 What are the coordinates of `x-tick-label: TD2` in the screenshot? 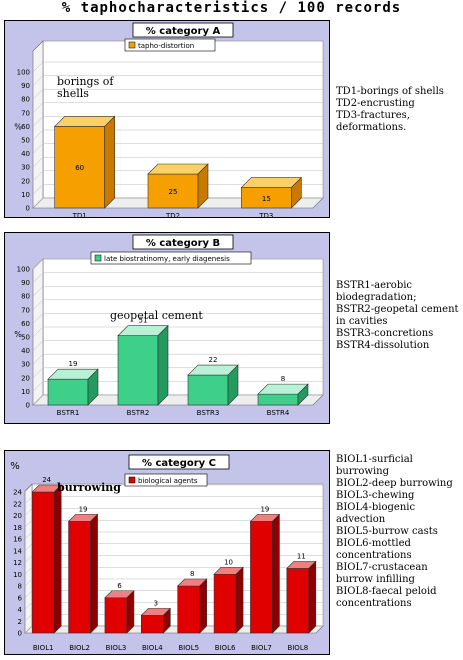 It's located at (172, 215).